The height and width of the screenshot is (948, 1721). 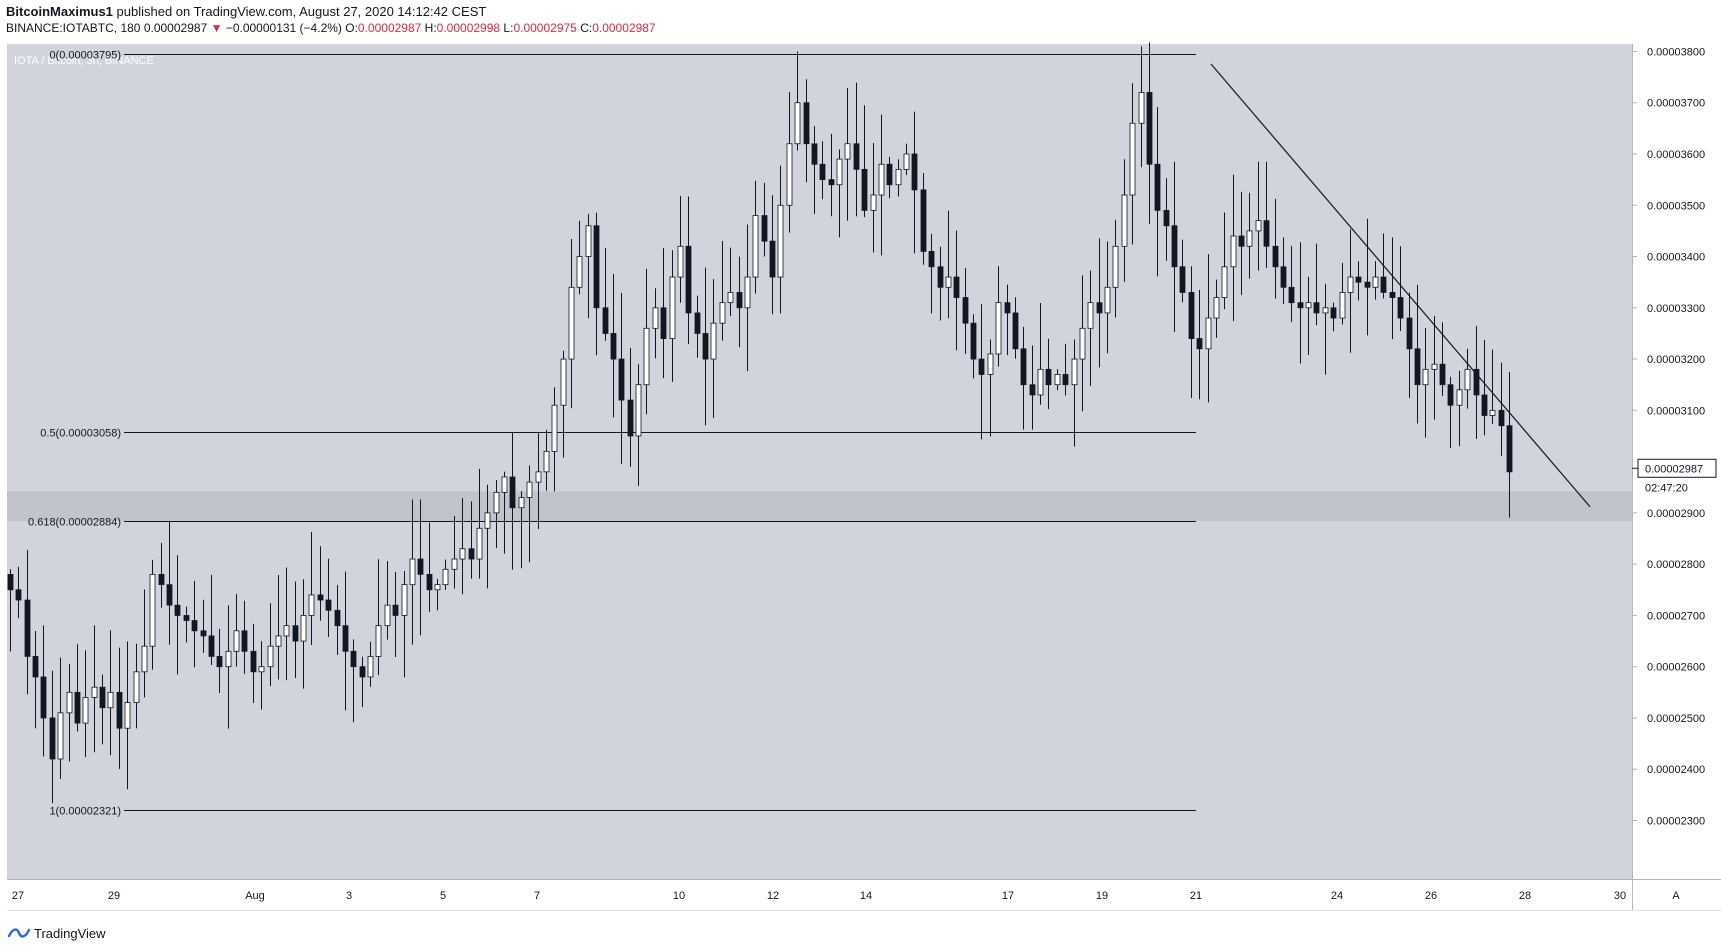 What do you see at coordinates (508, 28) in the screenshot?
I see `low-label: L:` at bounding box center [508, 28].